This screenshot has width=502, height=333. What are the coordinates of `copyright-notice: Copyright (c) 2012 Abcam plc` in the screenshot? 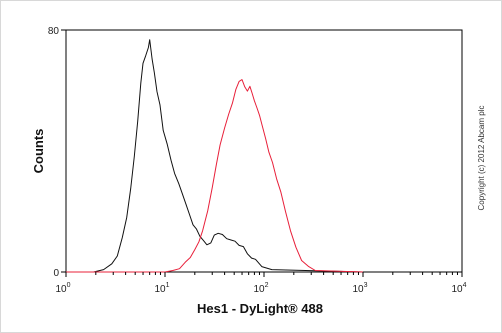 It's located at (481, 158).